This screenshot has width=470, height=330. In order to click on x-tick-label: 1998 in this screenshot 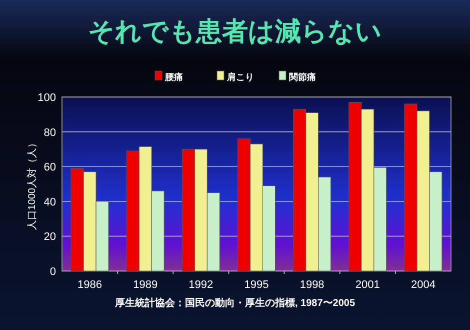, I will do `click(312, 285)`.